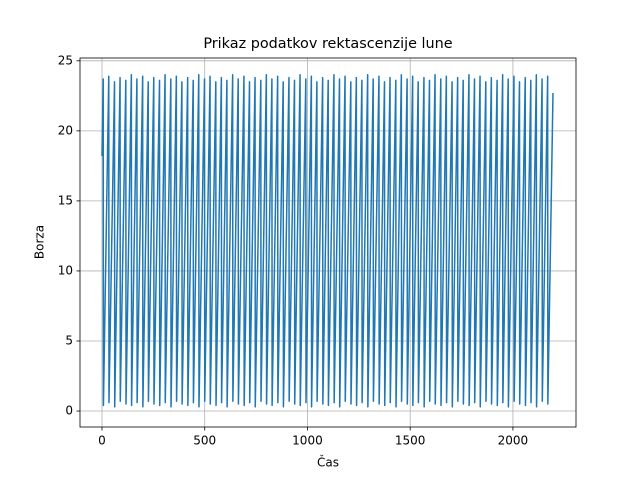 The width and height of the screenshot is (640, 480). I want to click on x-tick-label: 500, so click(204, 441).